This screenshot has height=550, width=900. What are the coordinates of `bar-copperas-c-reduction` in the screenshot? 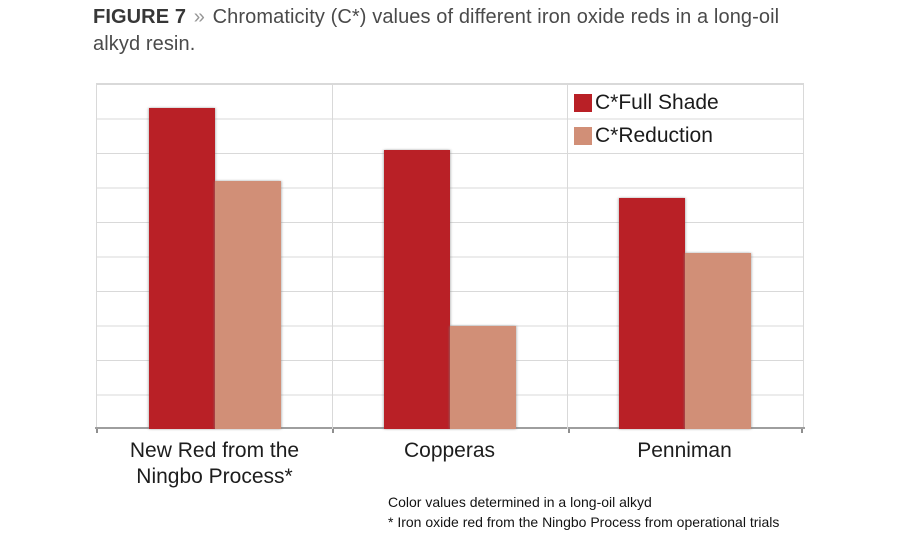 It's located at (483, 377).